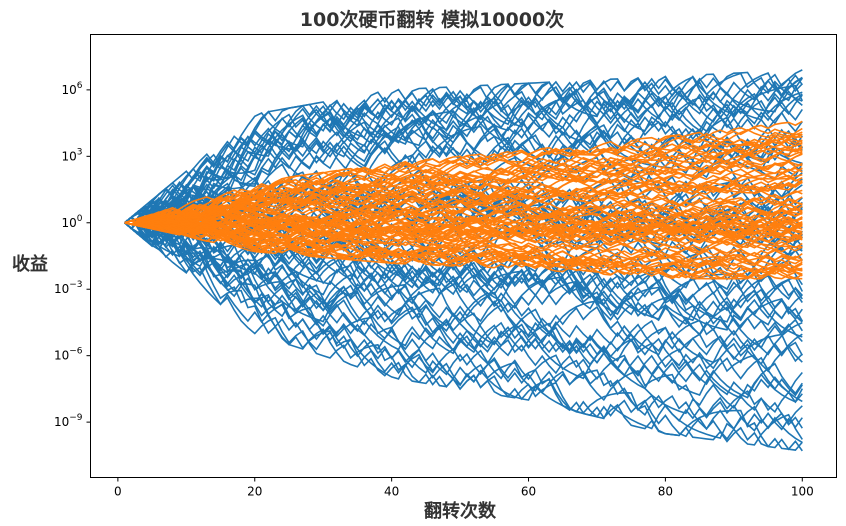 The image size is (846, 526). I want to click on y-tick-label: 10⁻³, so click(68, 288).